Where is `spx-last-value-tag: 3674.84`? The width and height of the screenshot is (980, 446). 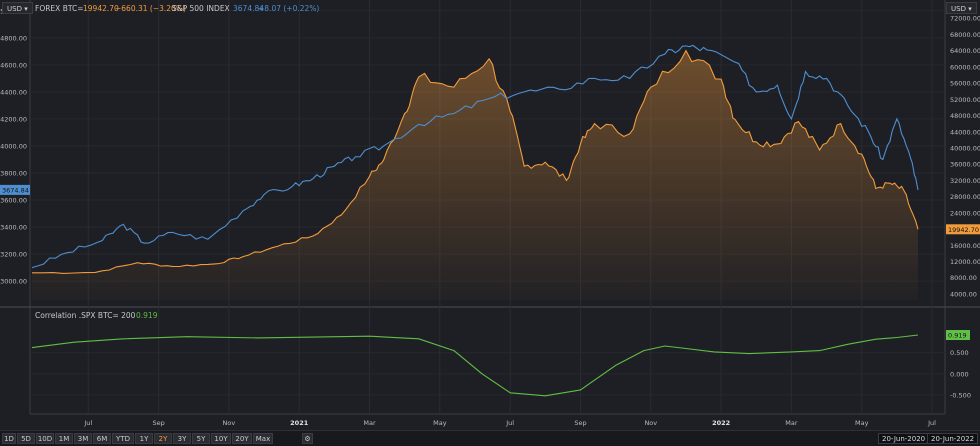 spx-last-value-tag: 3674.84 is located at coordinates (15, 190).